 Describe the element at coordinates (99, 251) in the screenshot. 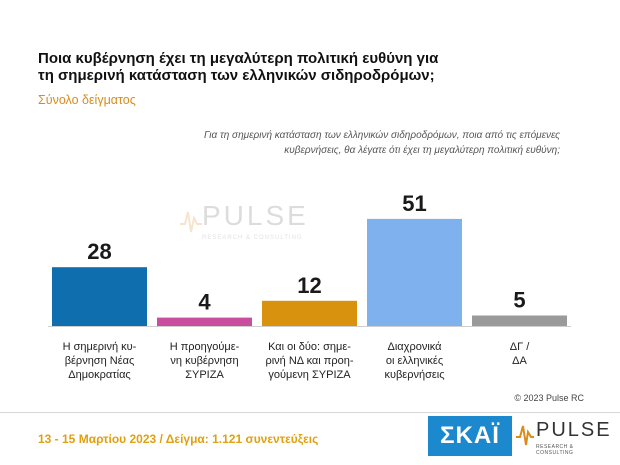

I see `data-label-1: 28` at that location.